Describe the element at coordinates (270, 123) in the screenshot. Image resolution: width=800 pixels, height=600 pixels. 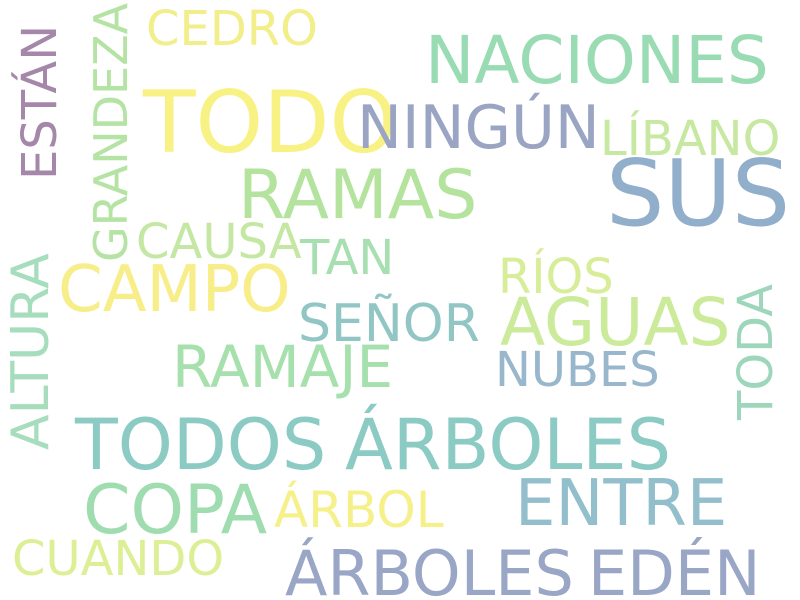
I see `word-todo: TODO` at that location.